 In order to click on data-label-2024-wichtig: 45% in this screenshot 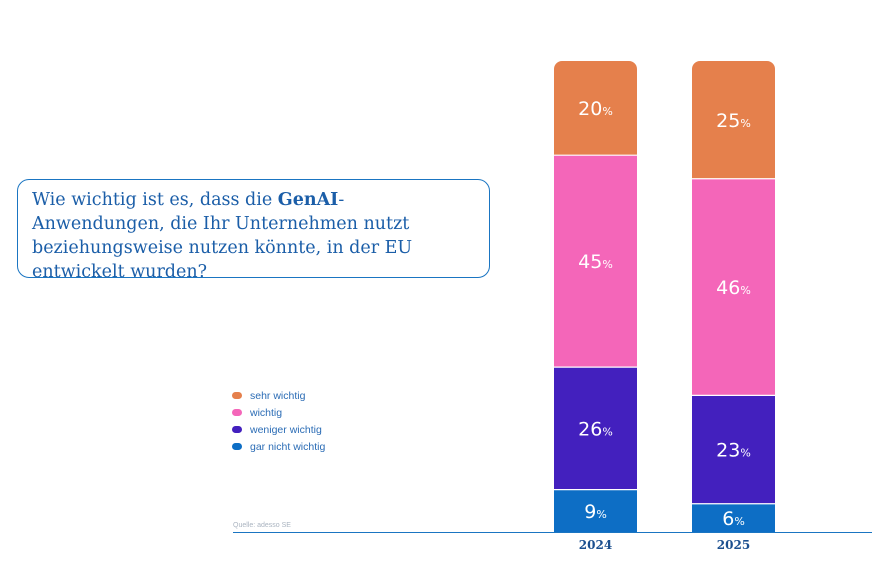, I will do `click(595, 262)`.